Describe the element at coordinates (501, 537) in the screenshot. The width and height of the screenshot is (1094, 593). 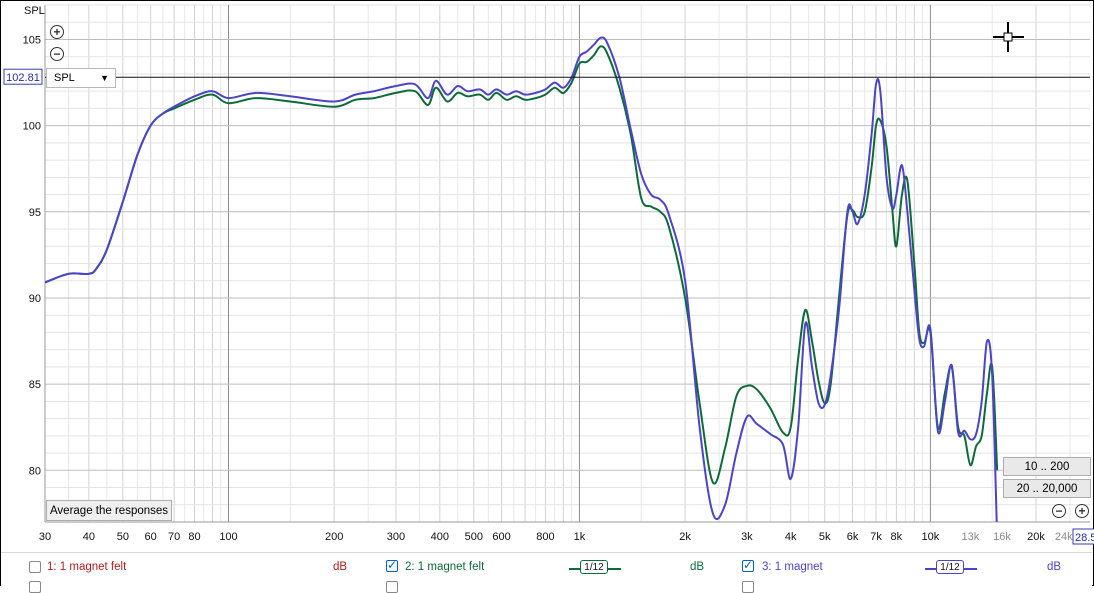
I see `x-tick-label: 600` at that location.